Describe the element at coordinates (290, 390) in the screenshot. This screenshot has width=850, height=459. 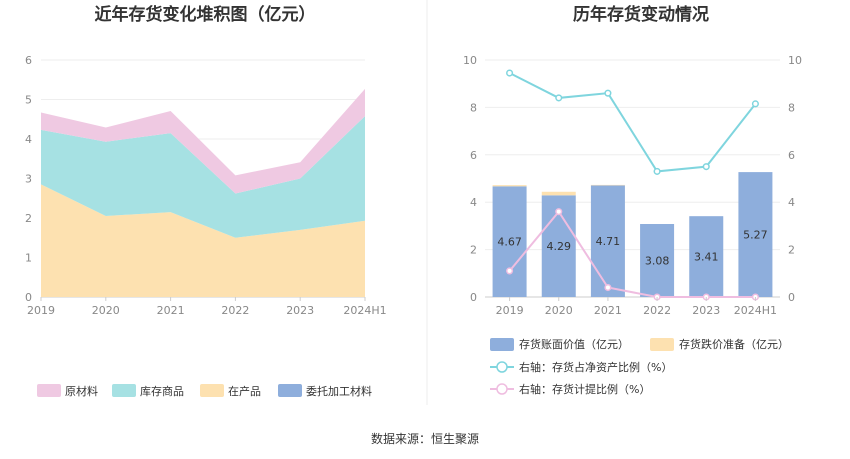
I see `legend-swatch-委托加工材料` at that location.